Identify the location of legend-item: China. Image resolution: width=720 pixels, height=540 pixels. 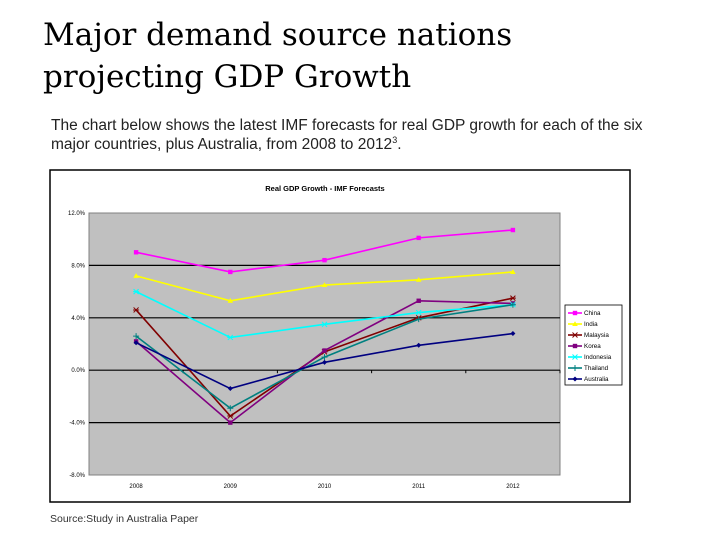
(584, 313).